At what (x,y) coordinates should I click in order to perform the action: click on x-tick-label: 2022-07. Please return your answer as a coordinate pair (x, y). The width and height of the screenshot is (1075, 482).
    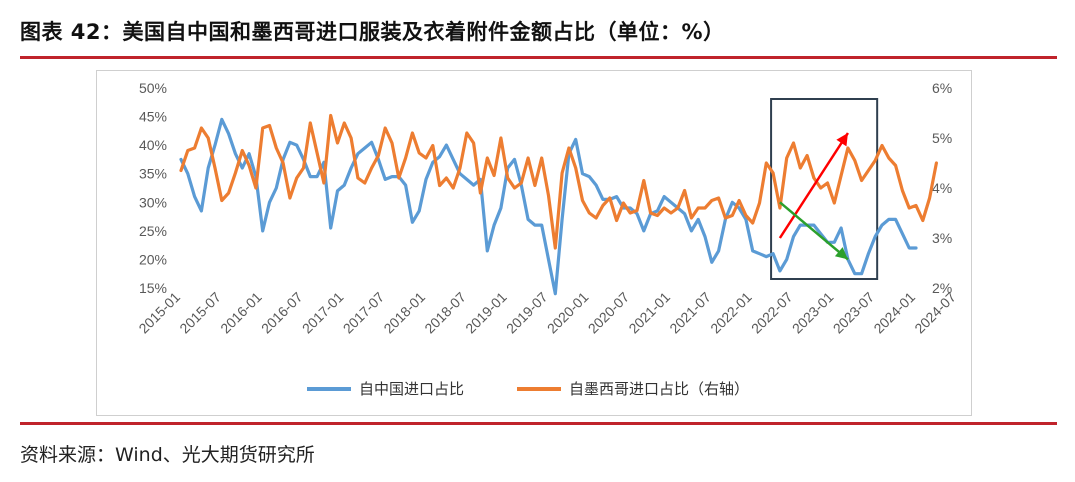
    Looking at the image, I should click on (772, 313).